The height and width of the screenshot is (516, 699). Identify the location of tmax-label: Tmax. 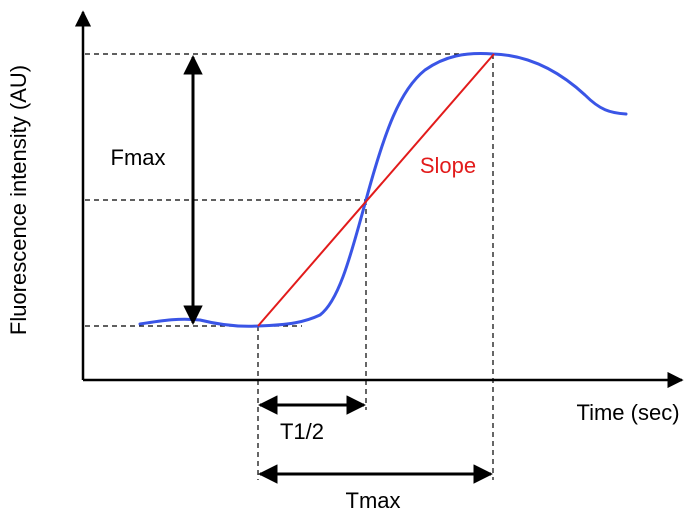
(373, 500).